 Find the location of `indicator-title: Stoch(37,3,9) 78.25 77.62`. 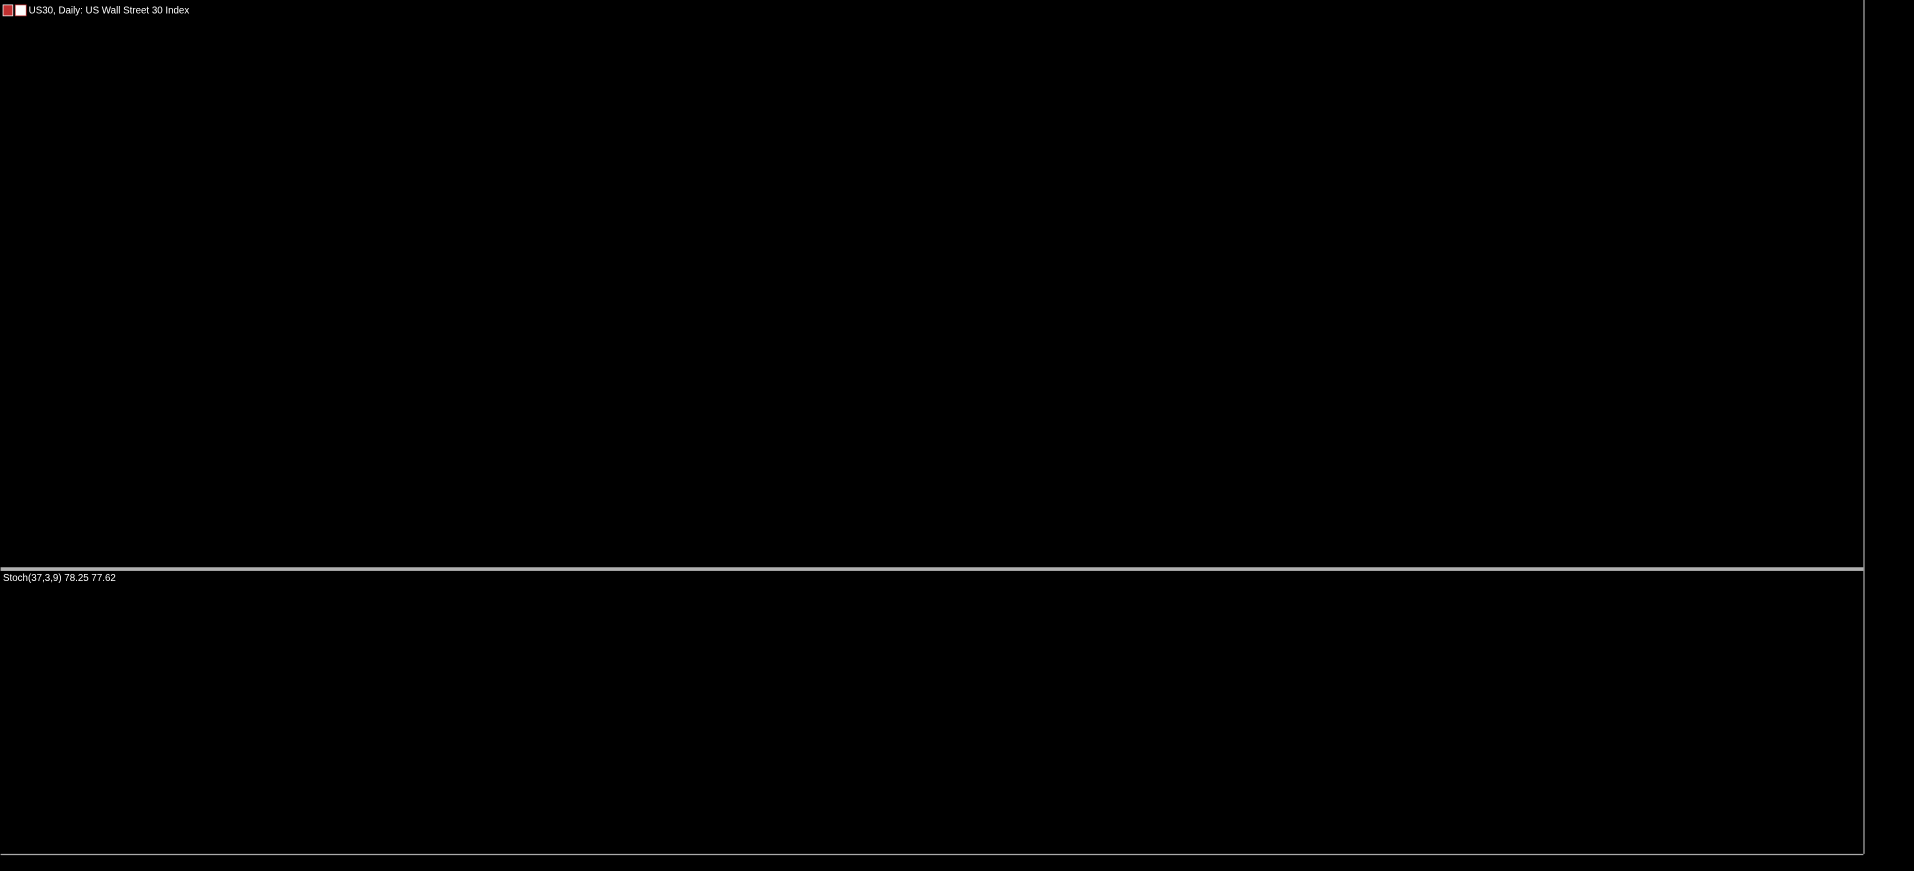

indicator-title: Stoch(37,3,9) 78.25 77.62 is located at coordinates (59, 578).